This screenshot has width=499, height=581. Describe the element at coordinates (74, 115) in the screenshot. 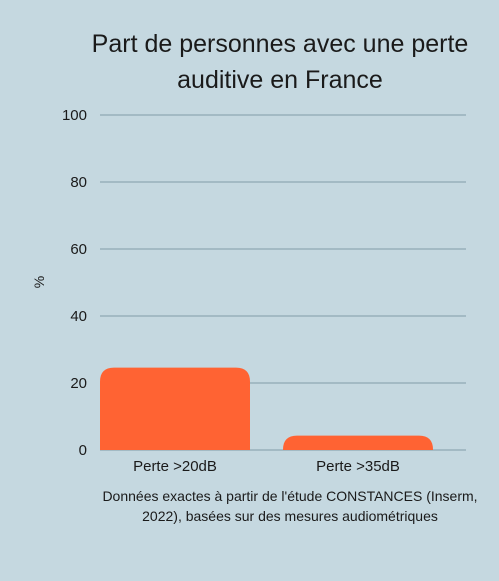

I see `y-tick-label: 100` at that location.